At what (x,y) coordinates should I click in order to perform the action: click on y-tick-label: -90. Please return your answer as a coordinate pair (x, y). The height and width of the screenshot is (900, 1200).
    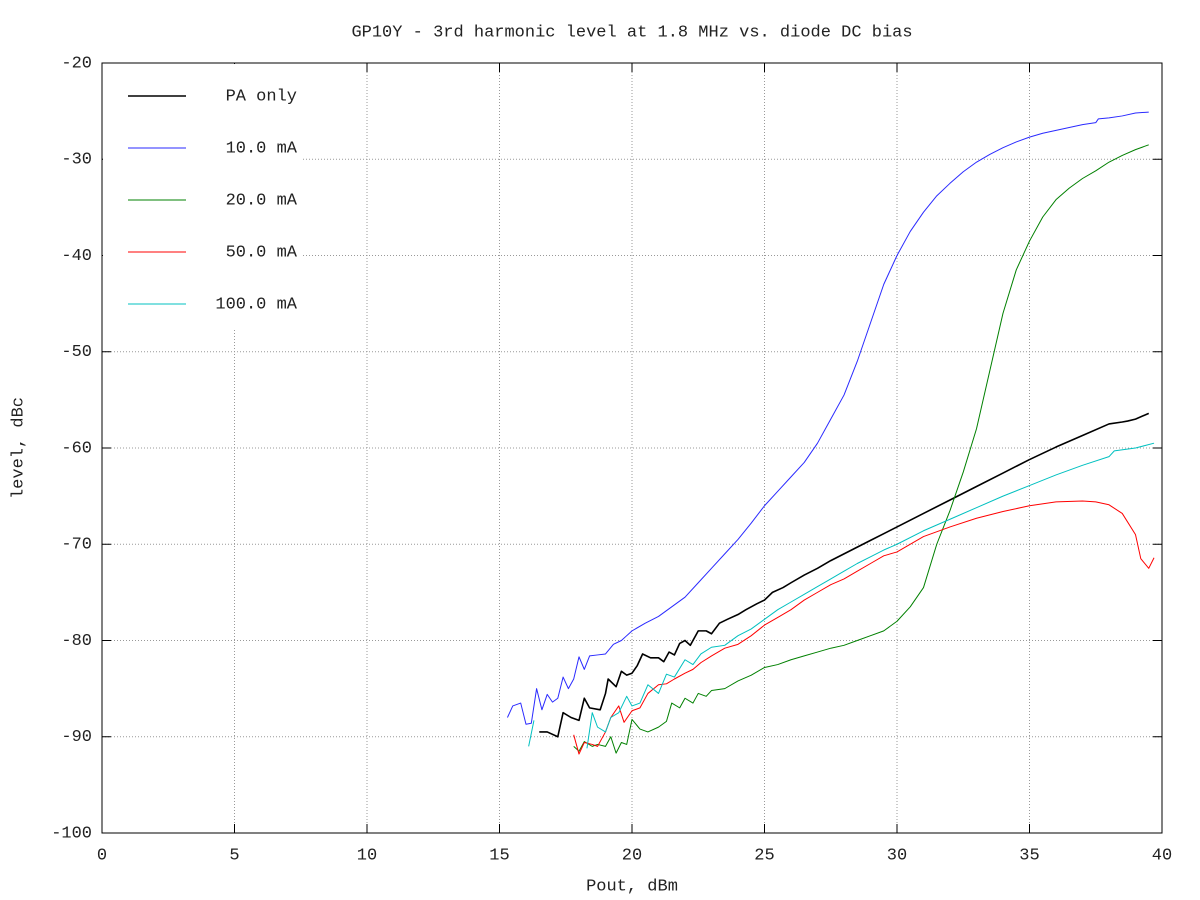
    Looking at the image, I should click on (76, 737).